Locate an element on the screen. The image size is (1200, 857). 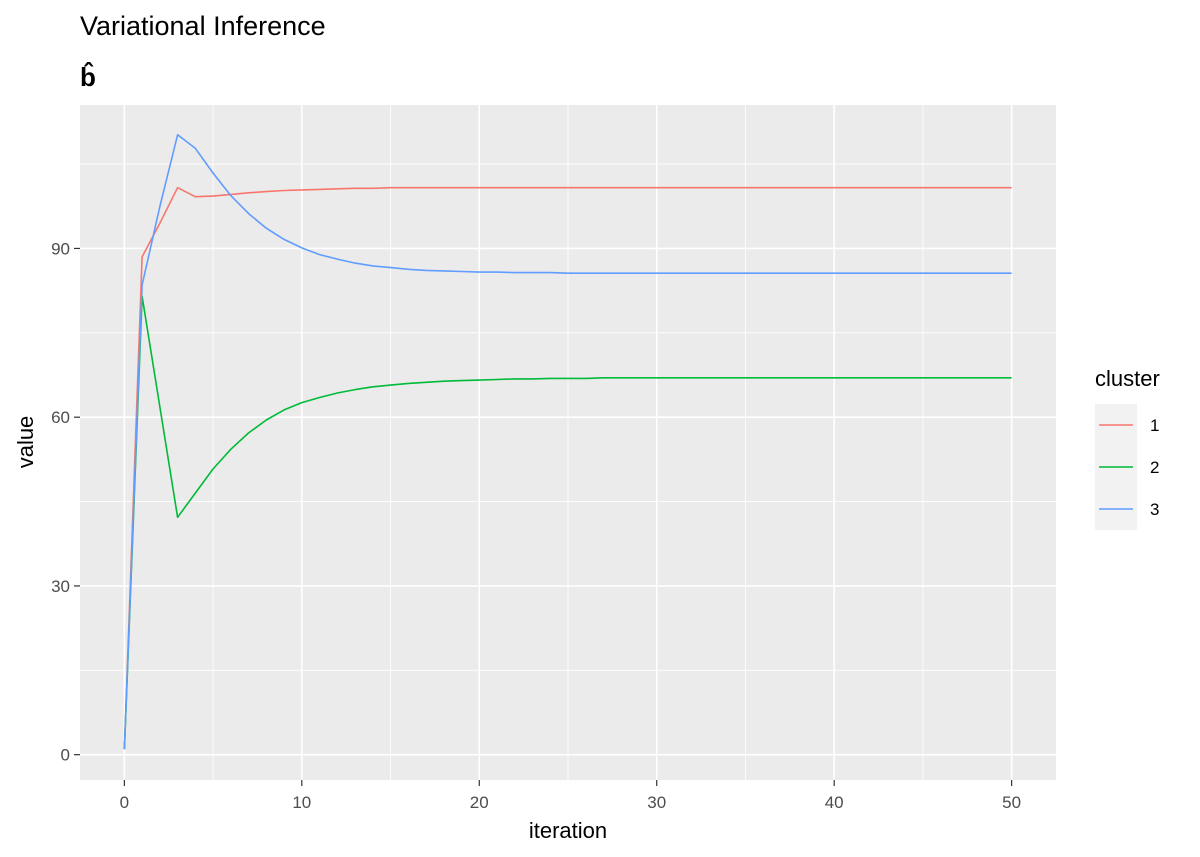
chart-subtitle: b̂ is located at coordinates (88, 76).